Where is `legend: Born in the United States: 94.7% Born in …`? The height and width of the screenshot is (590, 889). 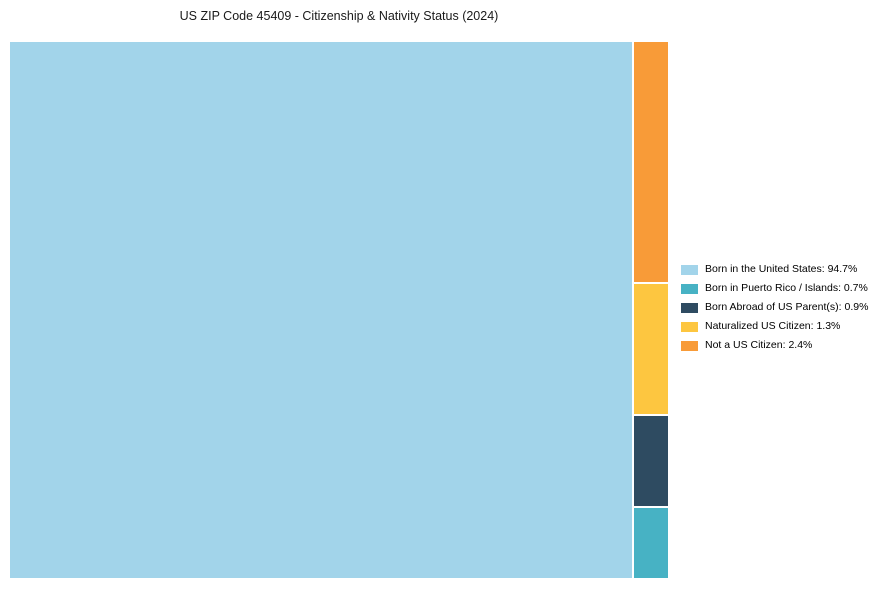 legend: Born in the United States: 94.7% Born in … is located at coordinates (774, 307).